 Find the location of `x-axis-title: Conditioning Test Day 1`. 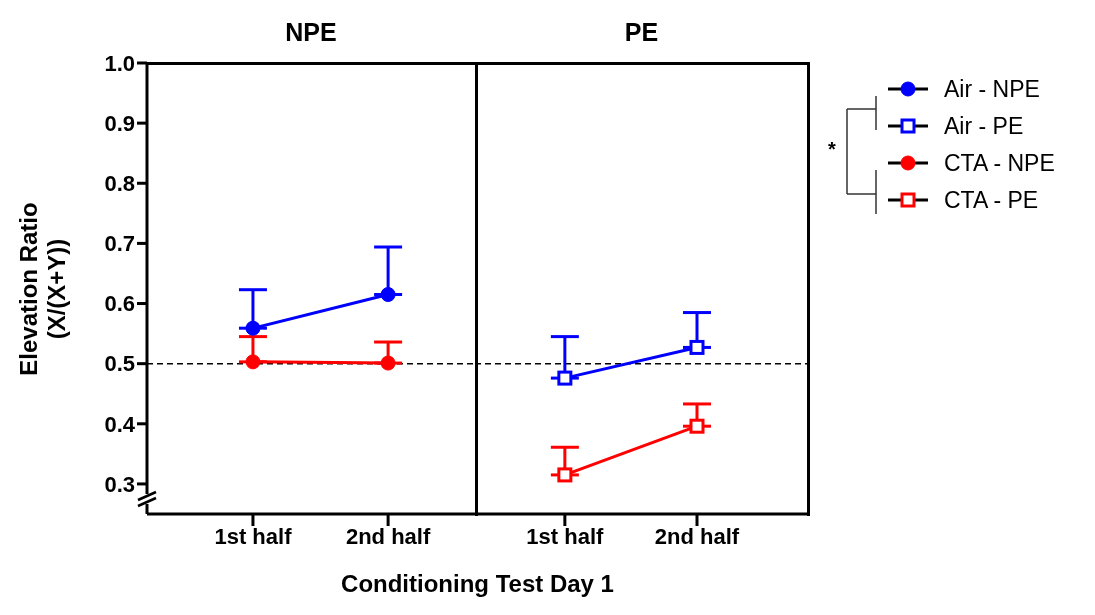

x-axis-title: Conditioning Test Day 1 is located at coordinates (477, 584).